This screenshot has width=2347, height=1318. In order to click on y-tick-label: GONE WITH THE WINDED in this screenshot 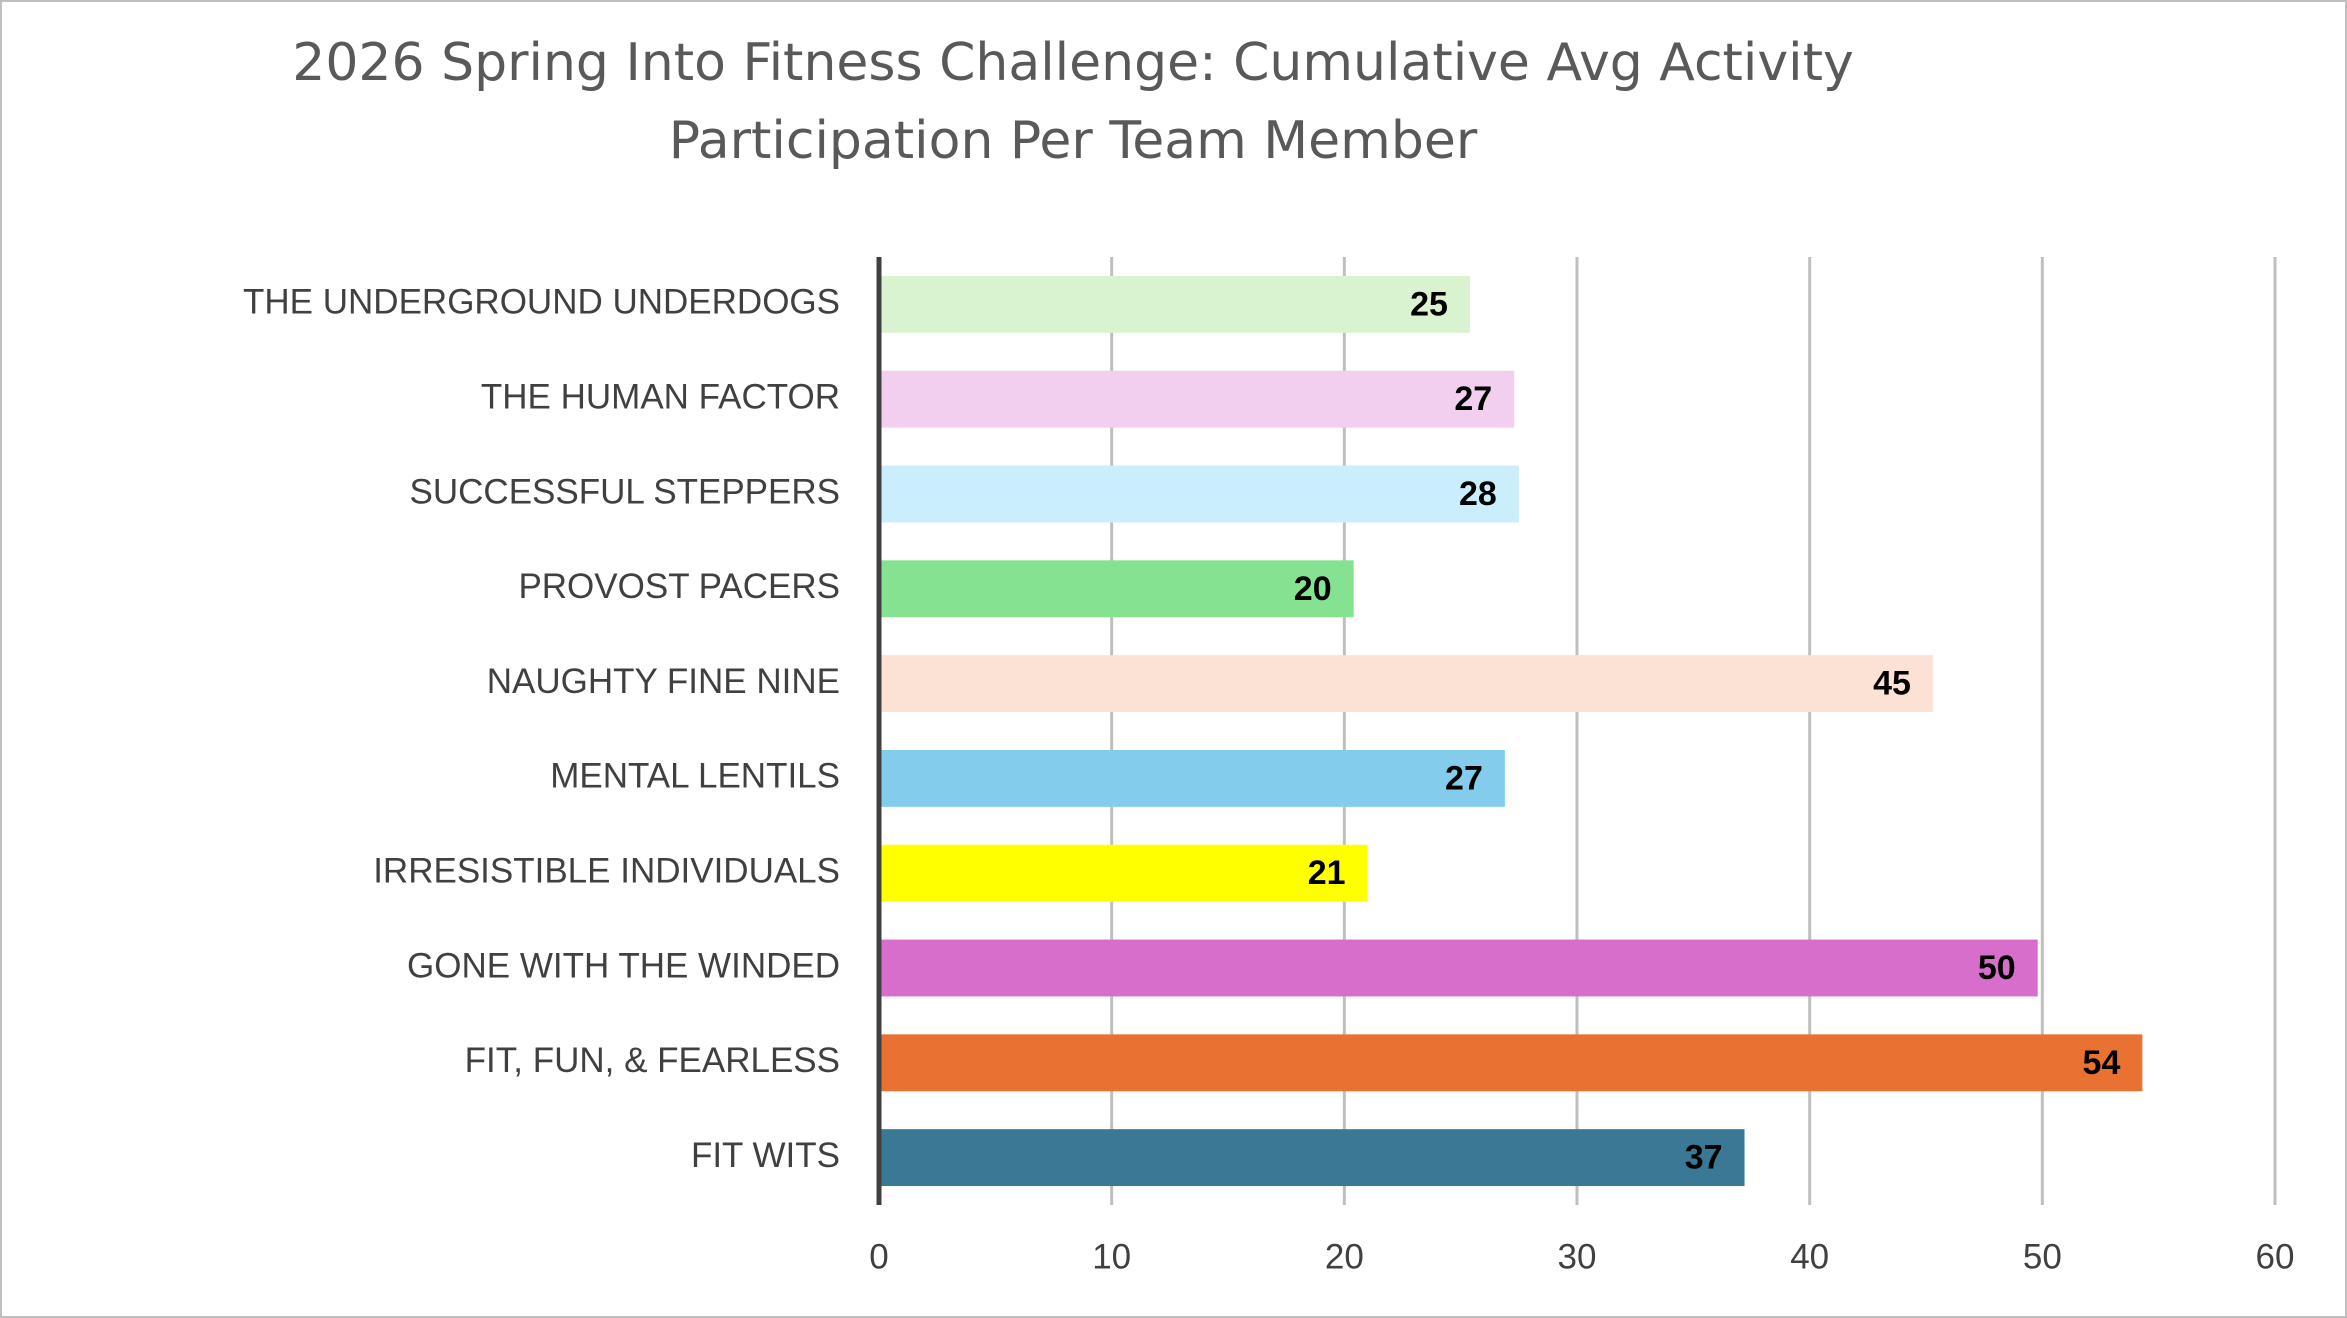, I will do `click(623, 965)`.